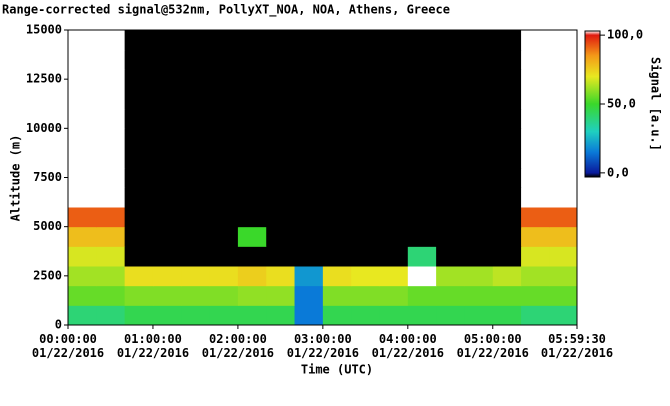  Describe the element at coordinates (656, 104) in the screenshot. I see `colorbar-label: Signal [a.u.]` at that location.